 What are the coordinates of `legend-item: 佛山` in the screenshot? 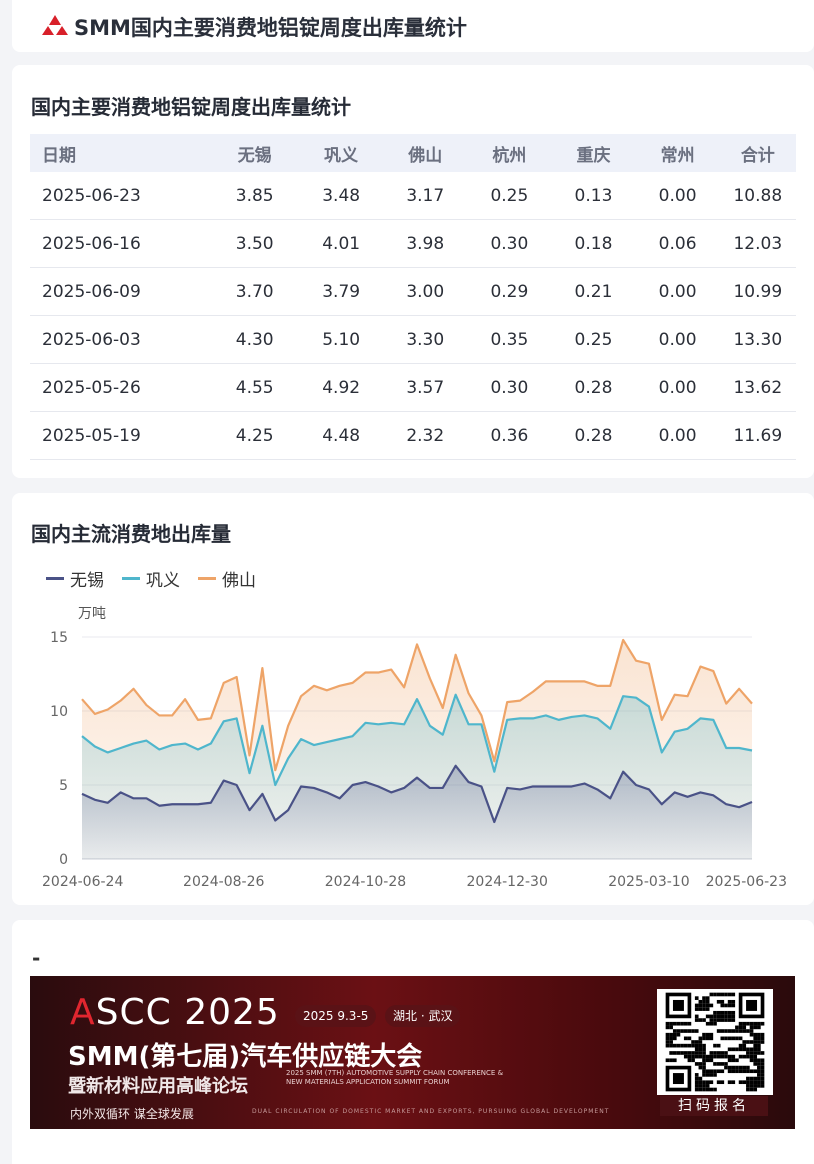 It's located at (227, 578).